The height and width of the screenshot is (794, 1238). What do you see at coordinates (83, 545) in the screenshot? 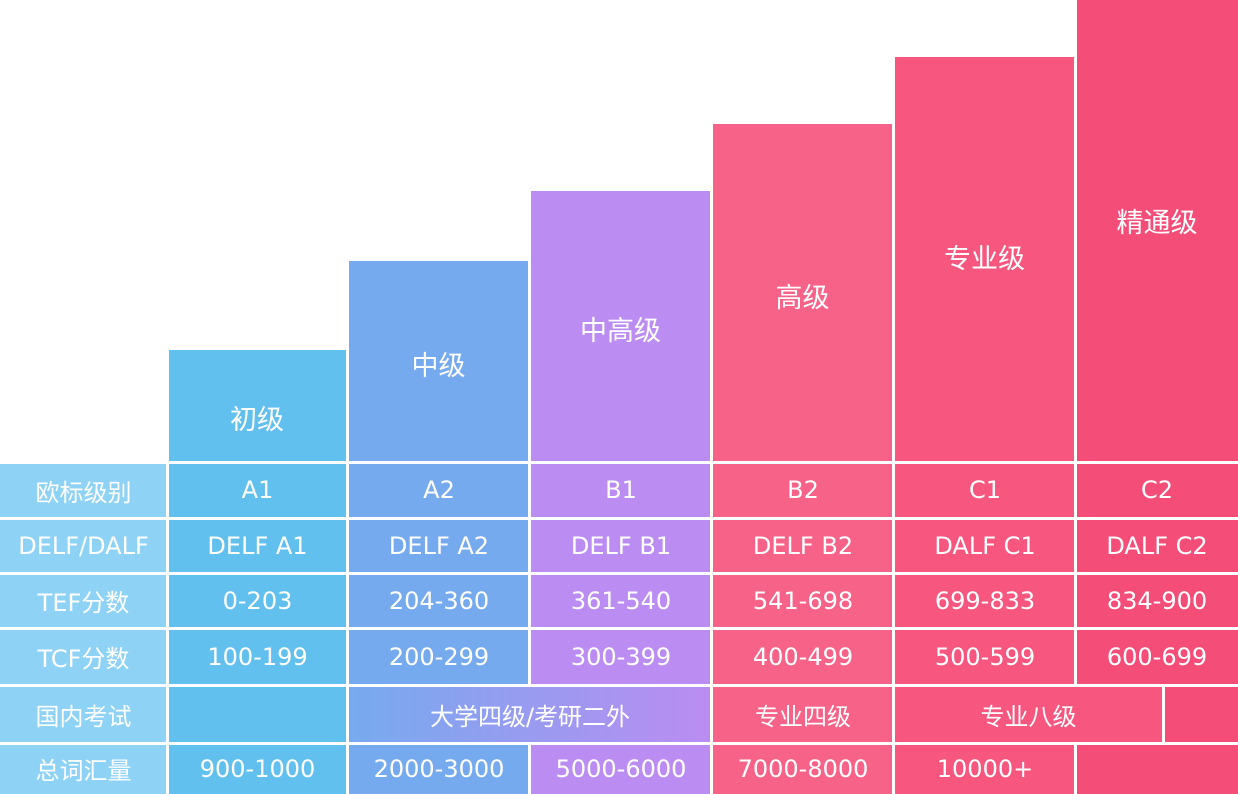
I see `row-label-delf: DELF/DALF` at bounding box center [83, 545].